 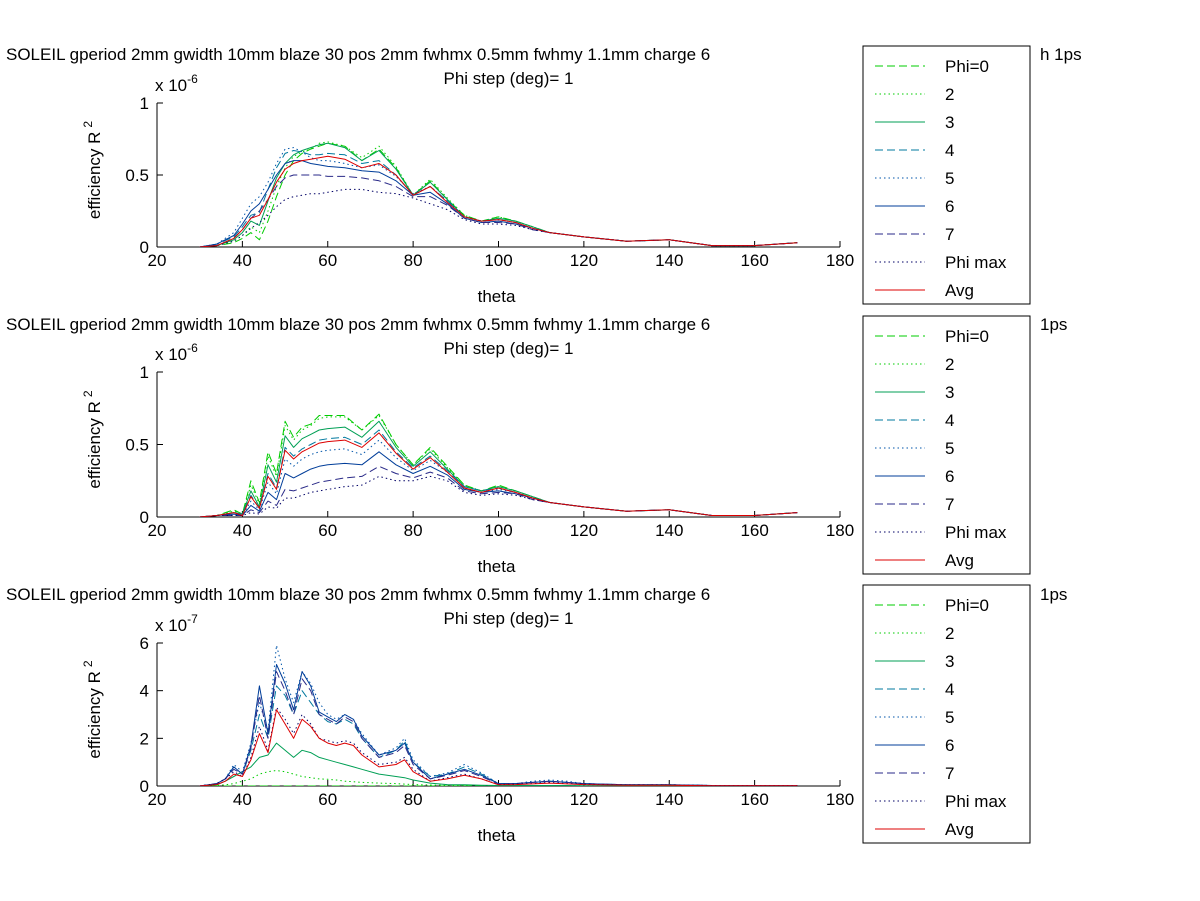 I want to click on y-tick-label: 6, so click(x=144, y=643).